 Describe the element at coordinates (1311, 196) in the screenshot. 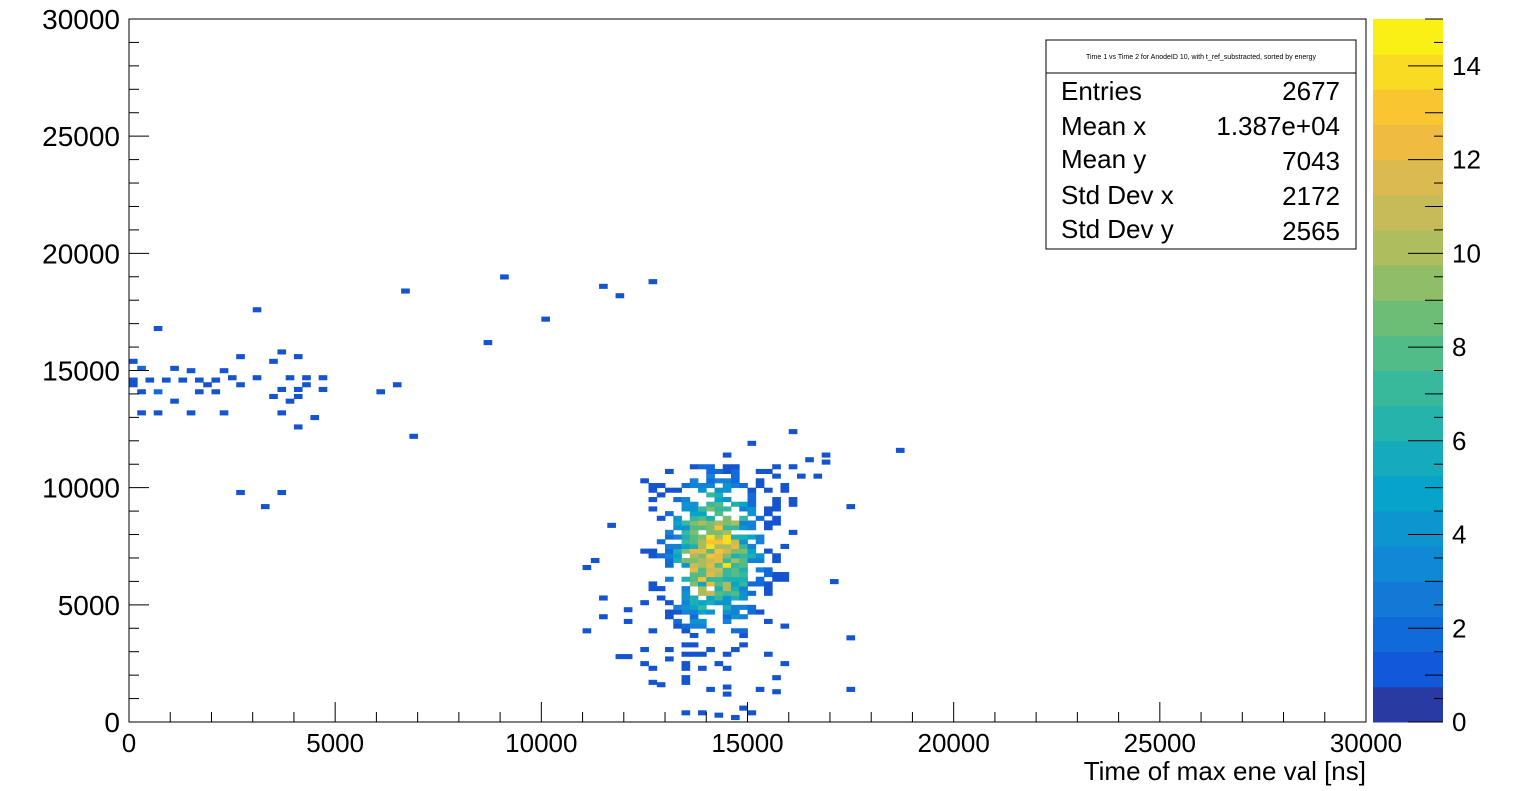

I see `stats-value-std-x: 2172` at that location.